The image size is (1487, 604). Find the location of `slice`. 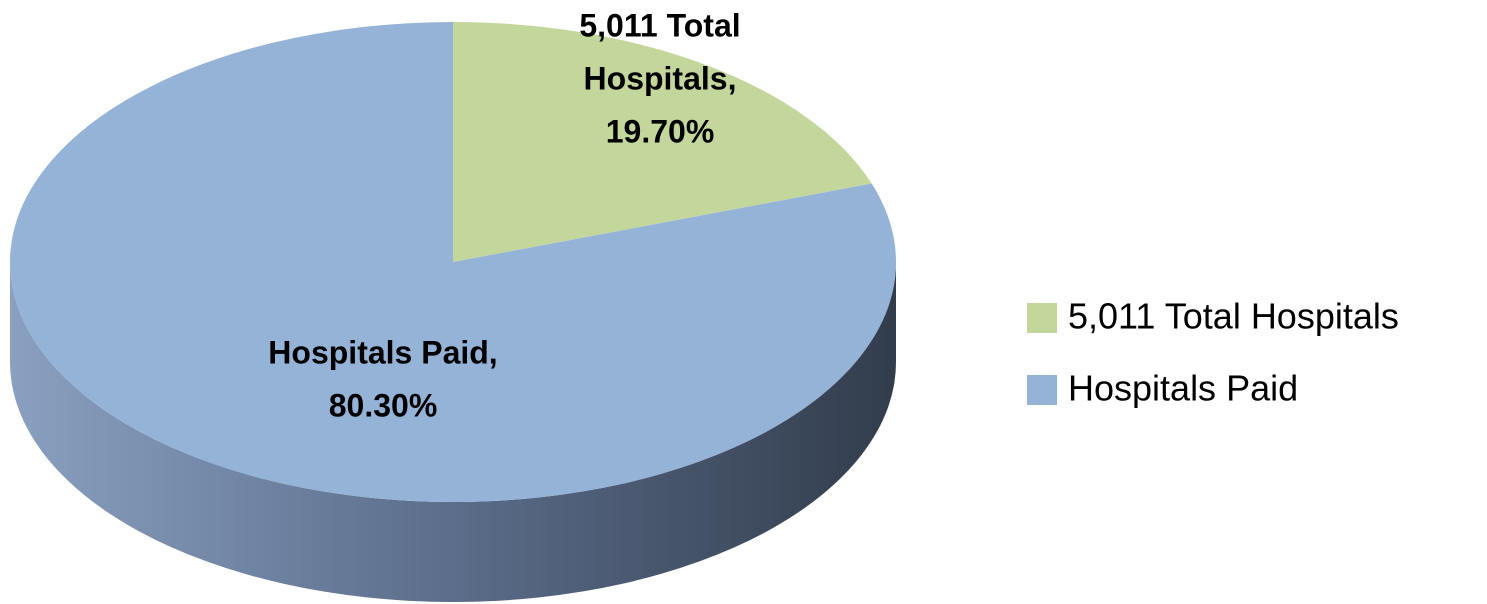

slice is located at coordinates (662, 142).